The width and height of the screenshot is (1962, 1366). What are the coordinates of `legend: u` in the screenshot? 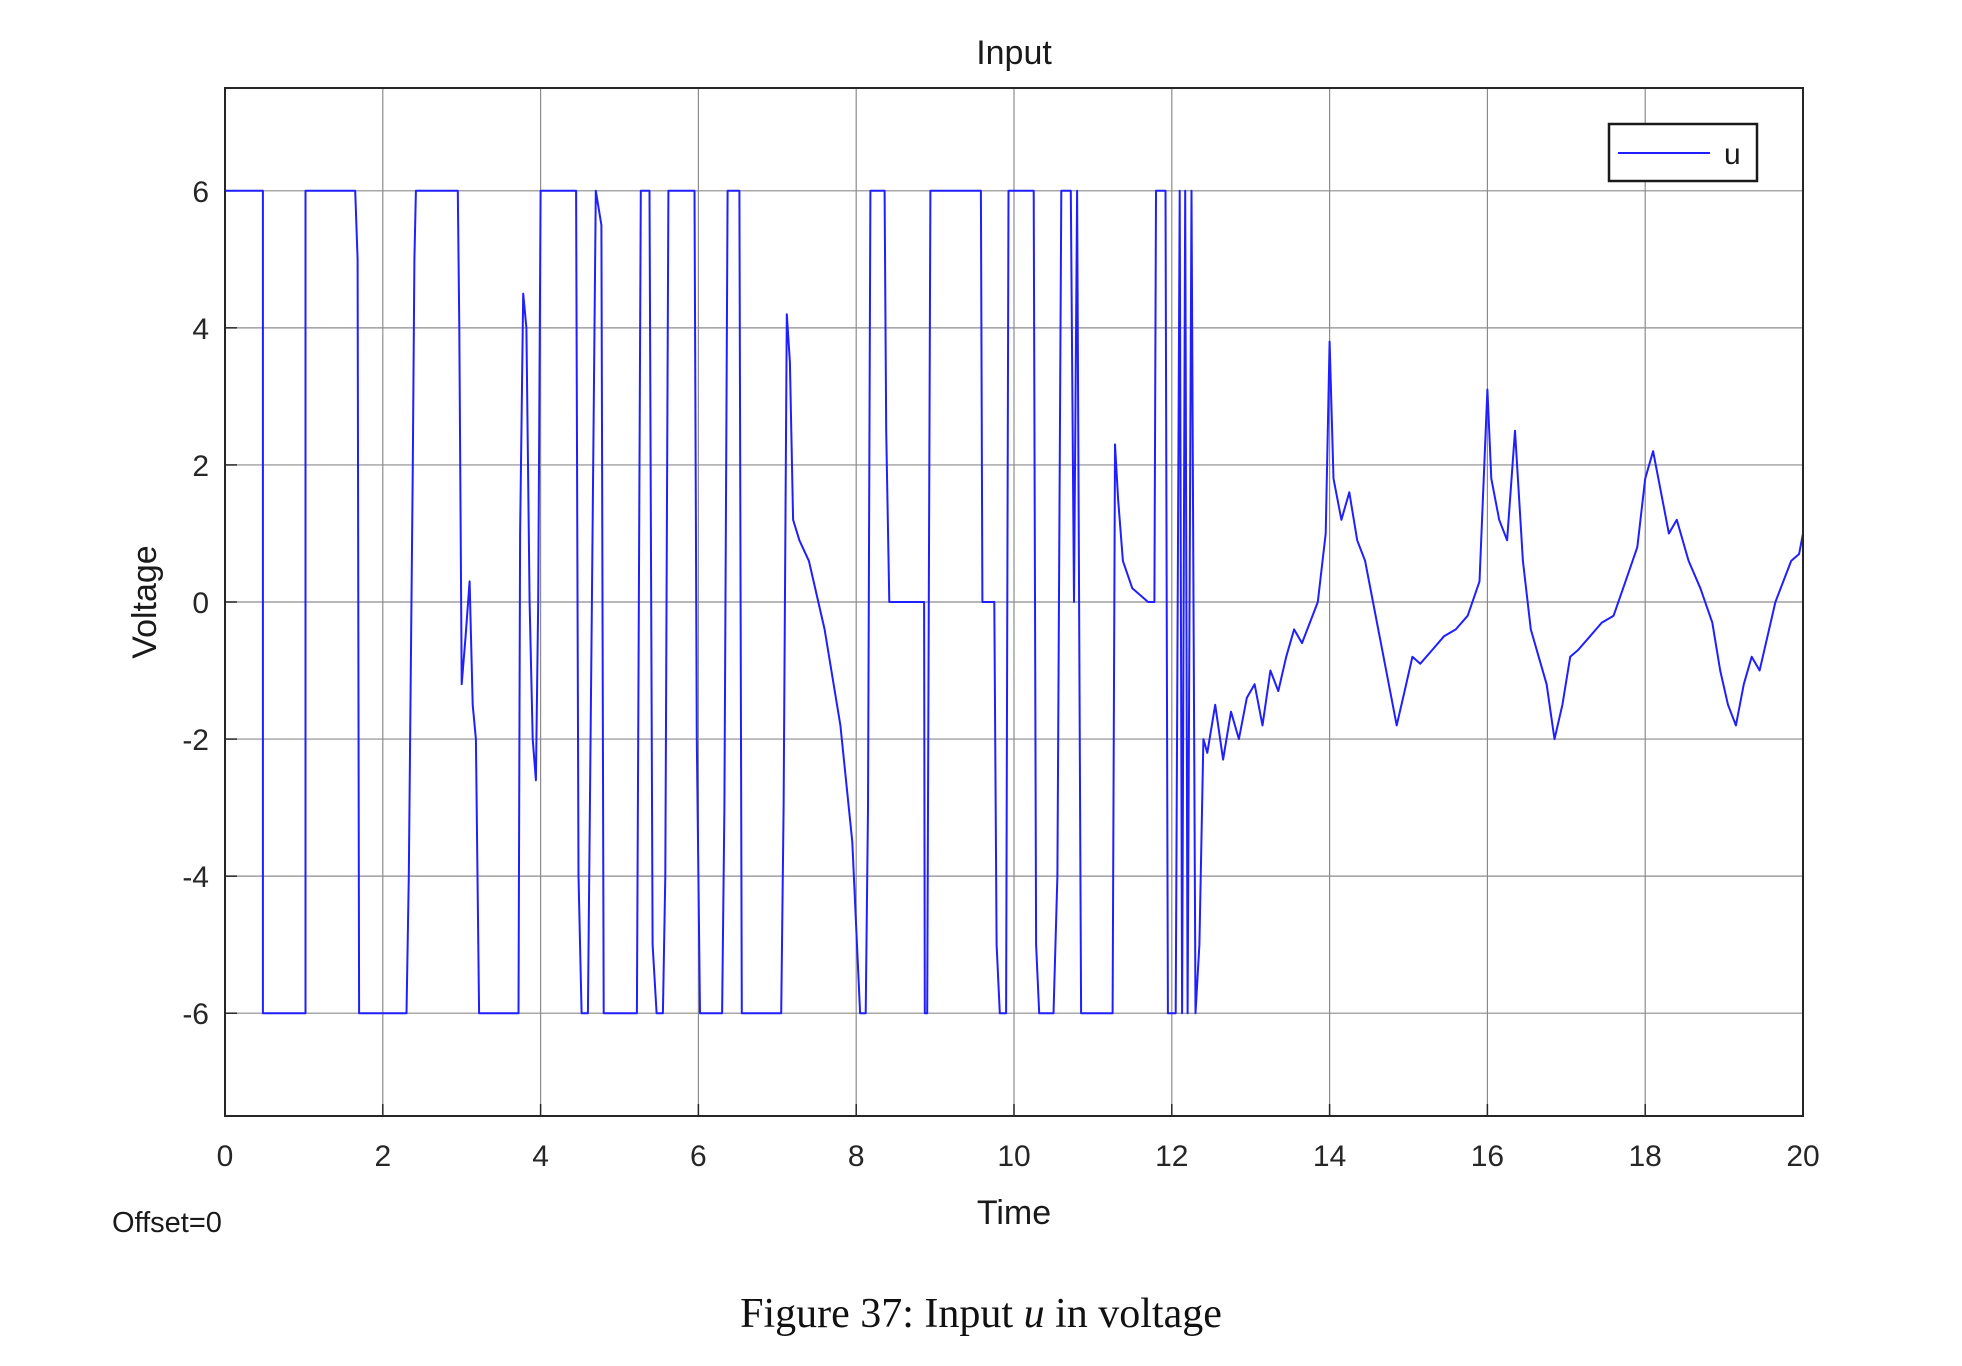 It's located at (1683, 152).